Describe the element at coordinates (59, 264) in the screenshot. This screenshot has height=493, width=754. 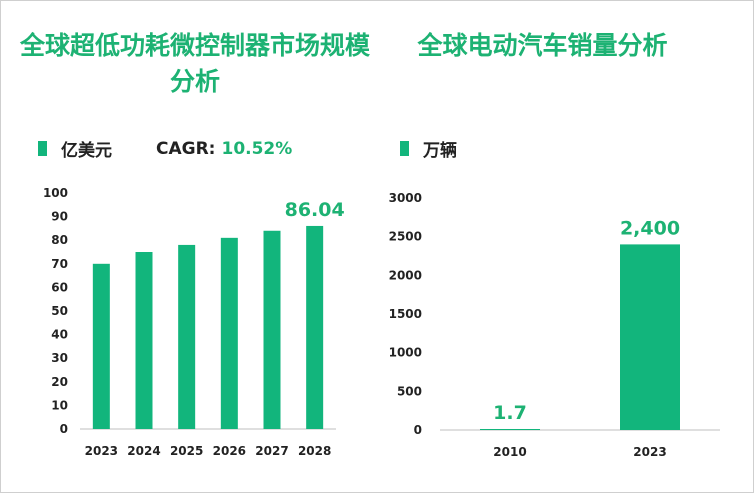
I see `left-y-tick-label: 70` at that location.